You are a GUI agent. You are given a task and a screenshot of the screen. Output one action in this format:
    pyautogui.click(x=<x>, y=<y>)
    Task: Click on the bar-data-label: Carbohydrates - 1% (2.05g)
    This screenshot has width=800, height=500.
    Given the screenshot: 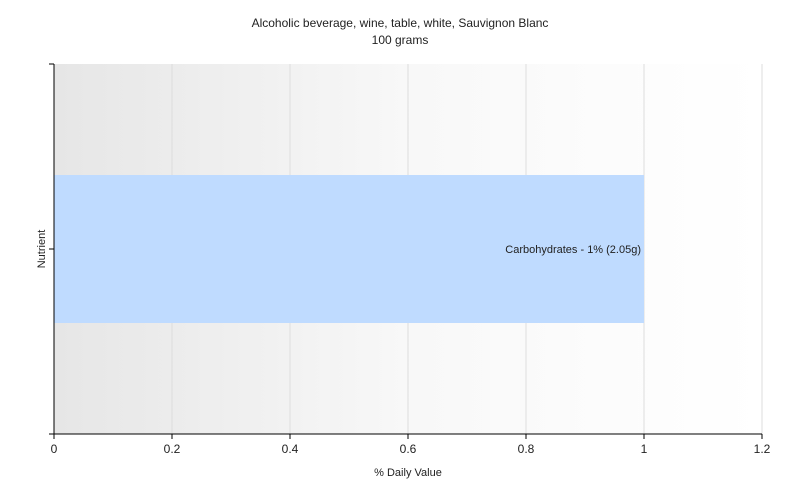 What is the action you would take?
    pyautogui.click(x=573, y=250)
    